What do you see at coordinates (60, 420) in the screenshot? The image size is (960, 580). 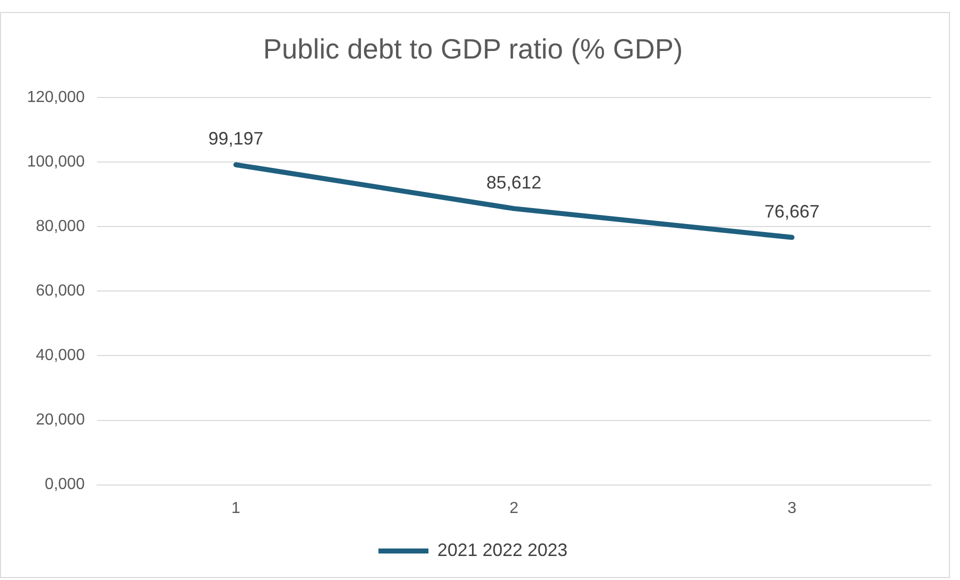 I see `y-tick-label: 20,000` at bounding box center [60, 420].